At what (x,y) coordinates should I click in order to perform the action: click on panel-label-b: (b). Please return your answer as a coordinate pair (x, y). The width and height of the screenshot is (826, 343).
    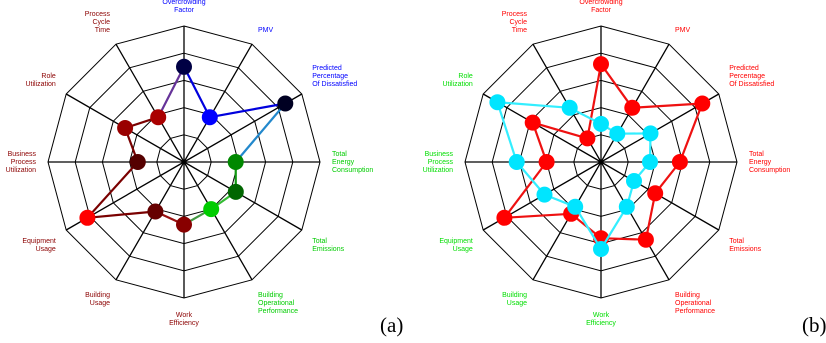
    Looking at the image, I should click on (814, 325).